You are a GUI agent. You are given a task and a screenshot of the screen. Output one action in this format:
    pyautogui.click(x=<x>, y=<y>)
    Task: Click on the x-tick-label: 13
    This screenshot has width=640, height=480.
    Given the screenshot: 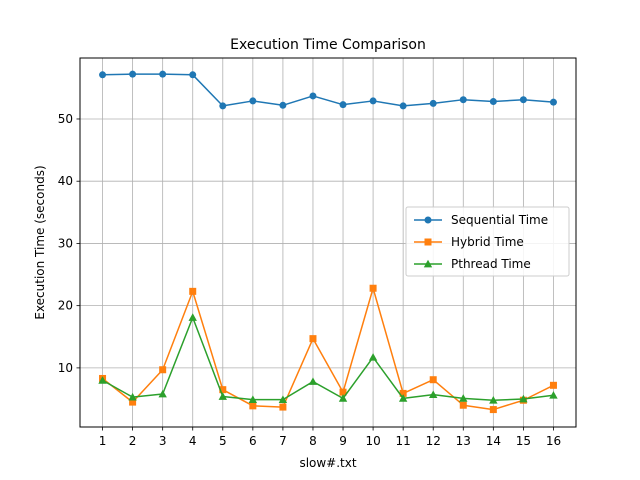 What is the action you would take?
    pyautogui.click(x=463, y=441)
    